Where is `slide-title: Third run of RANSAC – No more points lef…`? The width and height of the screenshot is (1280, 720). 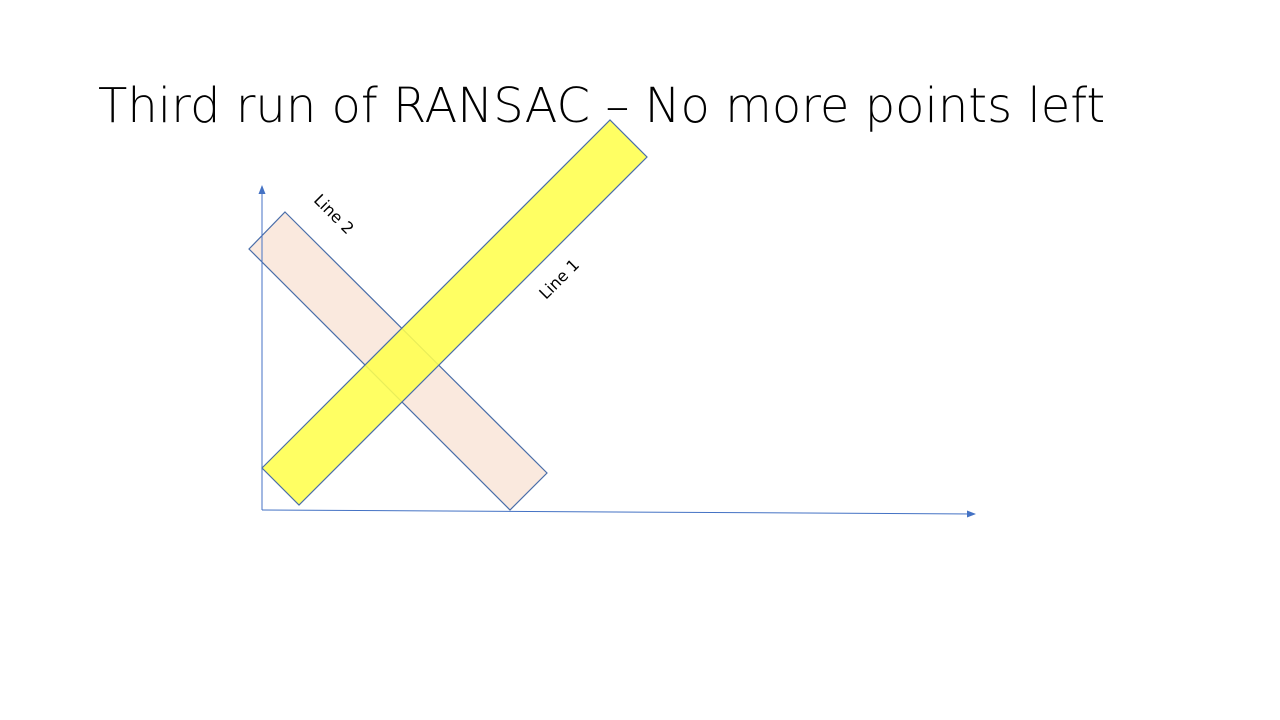
slide-title: Third run of RANSAC – No more points lef… is located at coordinates (602, 106).